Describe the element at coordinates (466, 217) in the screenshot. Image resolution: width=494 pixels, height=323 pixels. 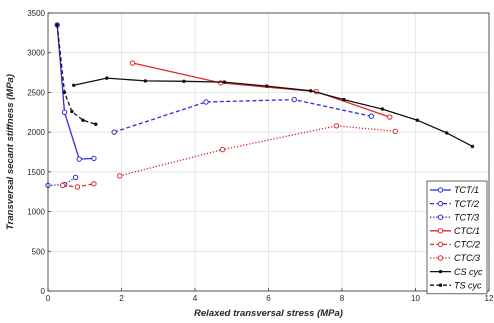
I see `legend-label-tct-3: TCT/3` at that location.